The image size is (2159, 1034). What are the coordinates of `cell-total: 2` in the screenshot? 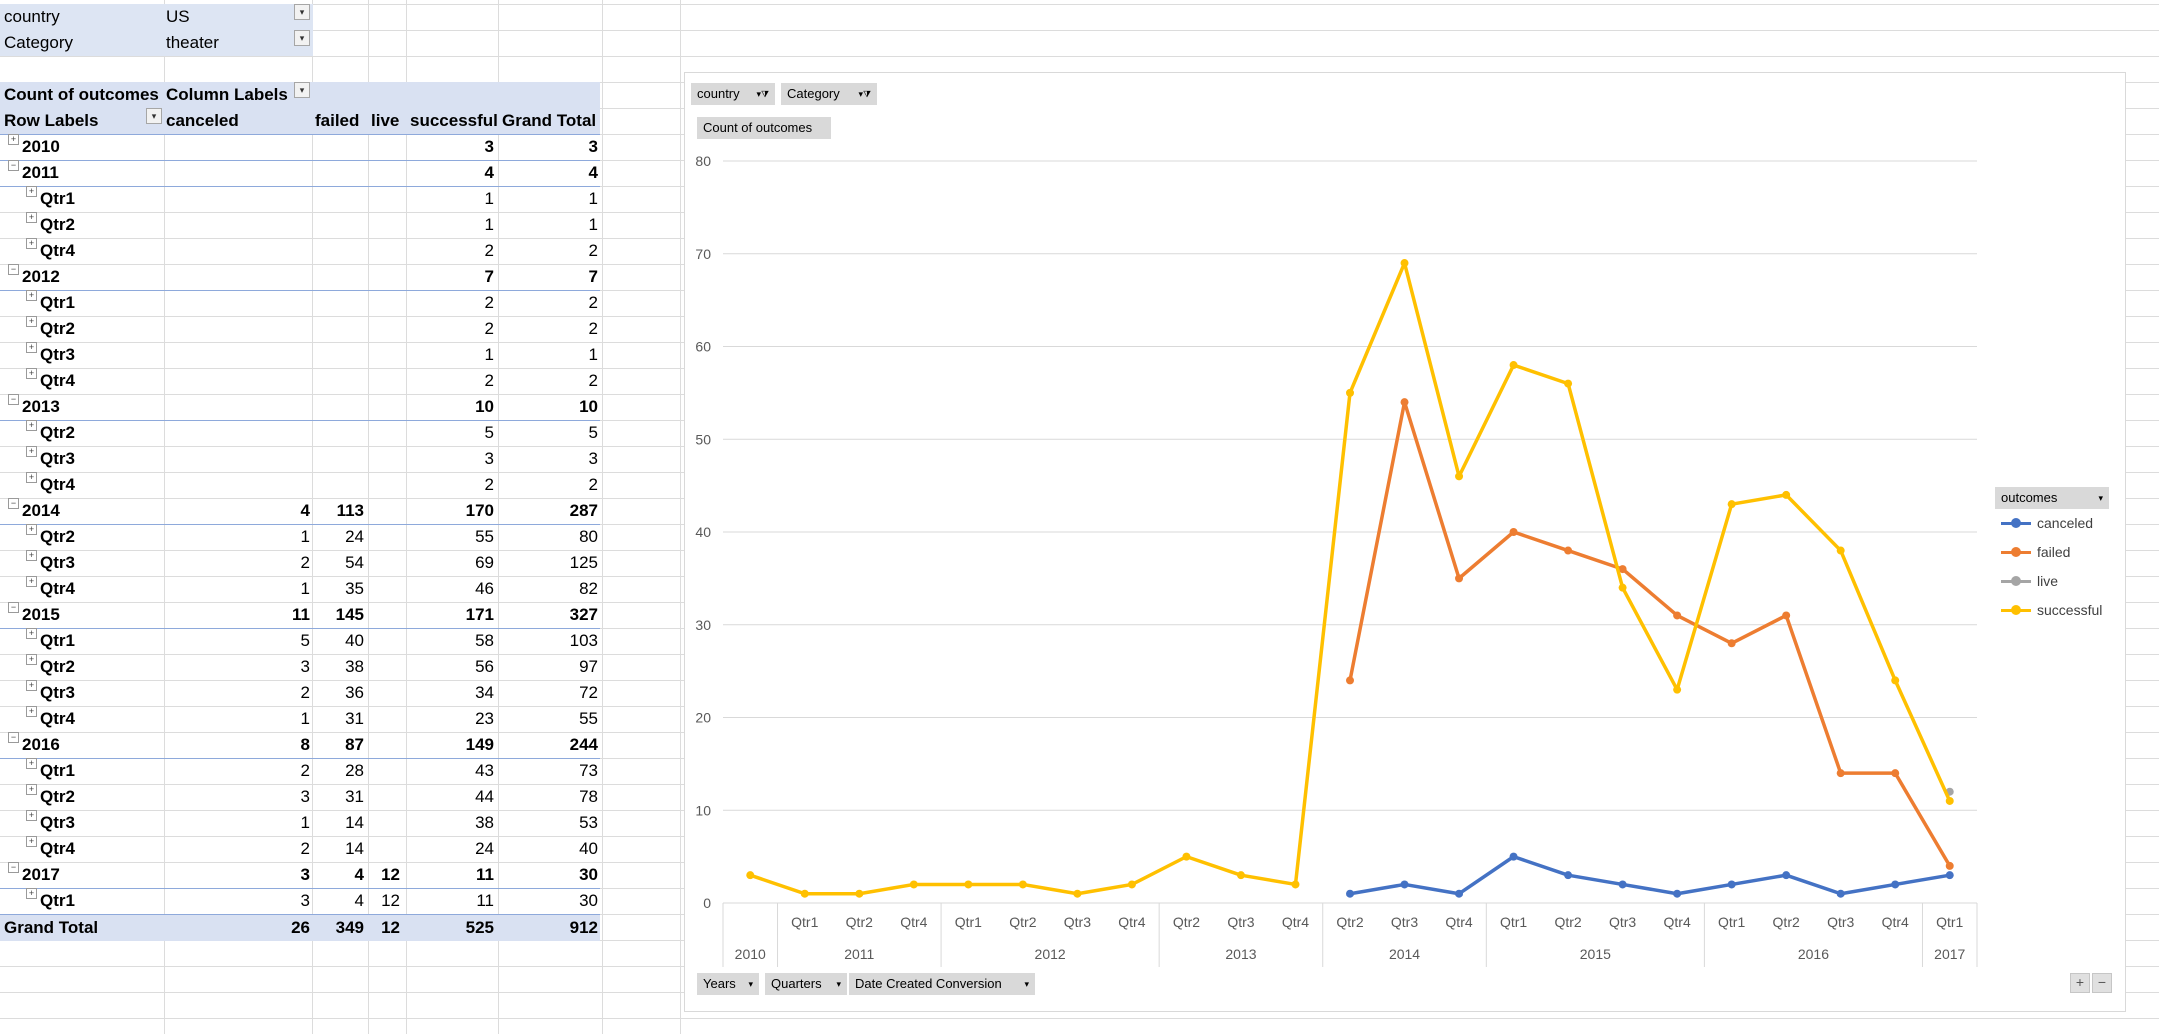 It's located at (593, 302).